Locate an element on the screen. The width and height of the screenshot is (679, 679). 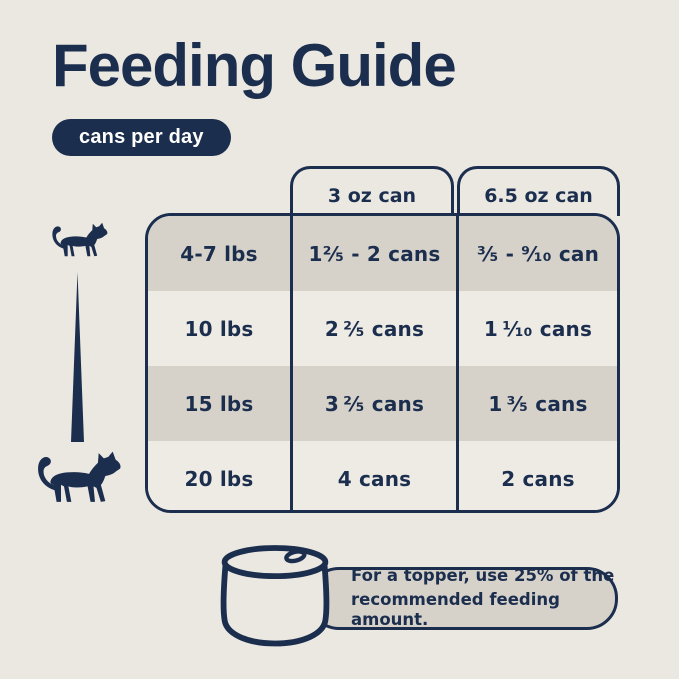
amount-cell-3oz: 1²⁄₅ - 2 cans is located at coordinates (373, 253).